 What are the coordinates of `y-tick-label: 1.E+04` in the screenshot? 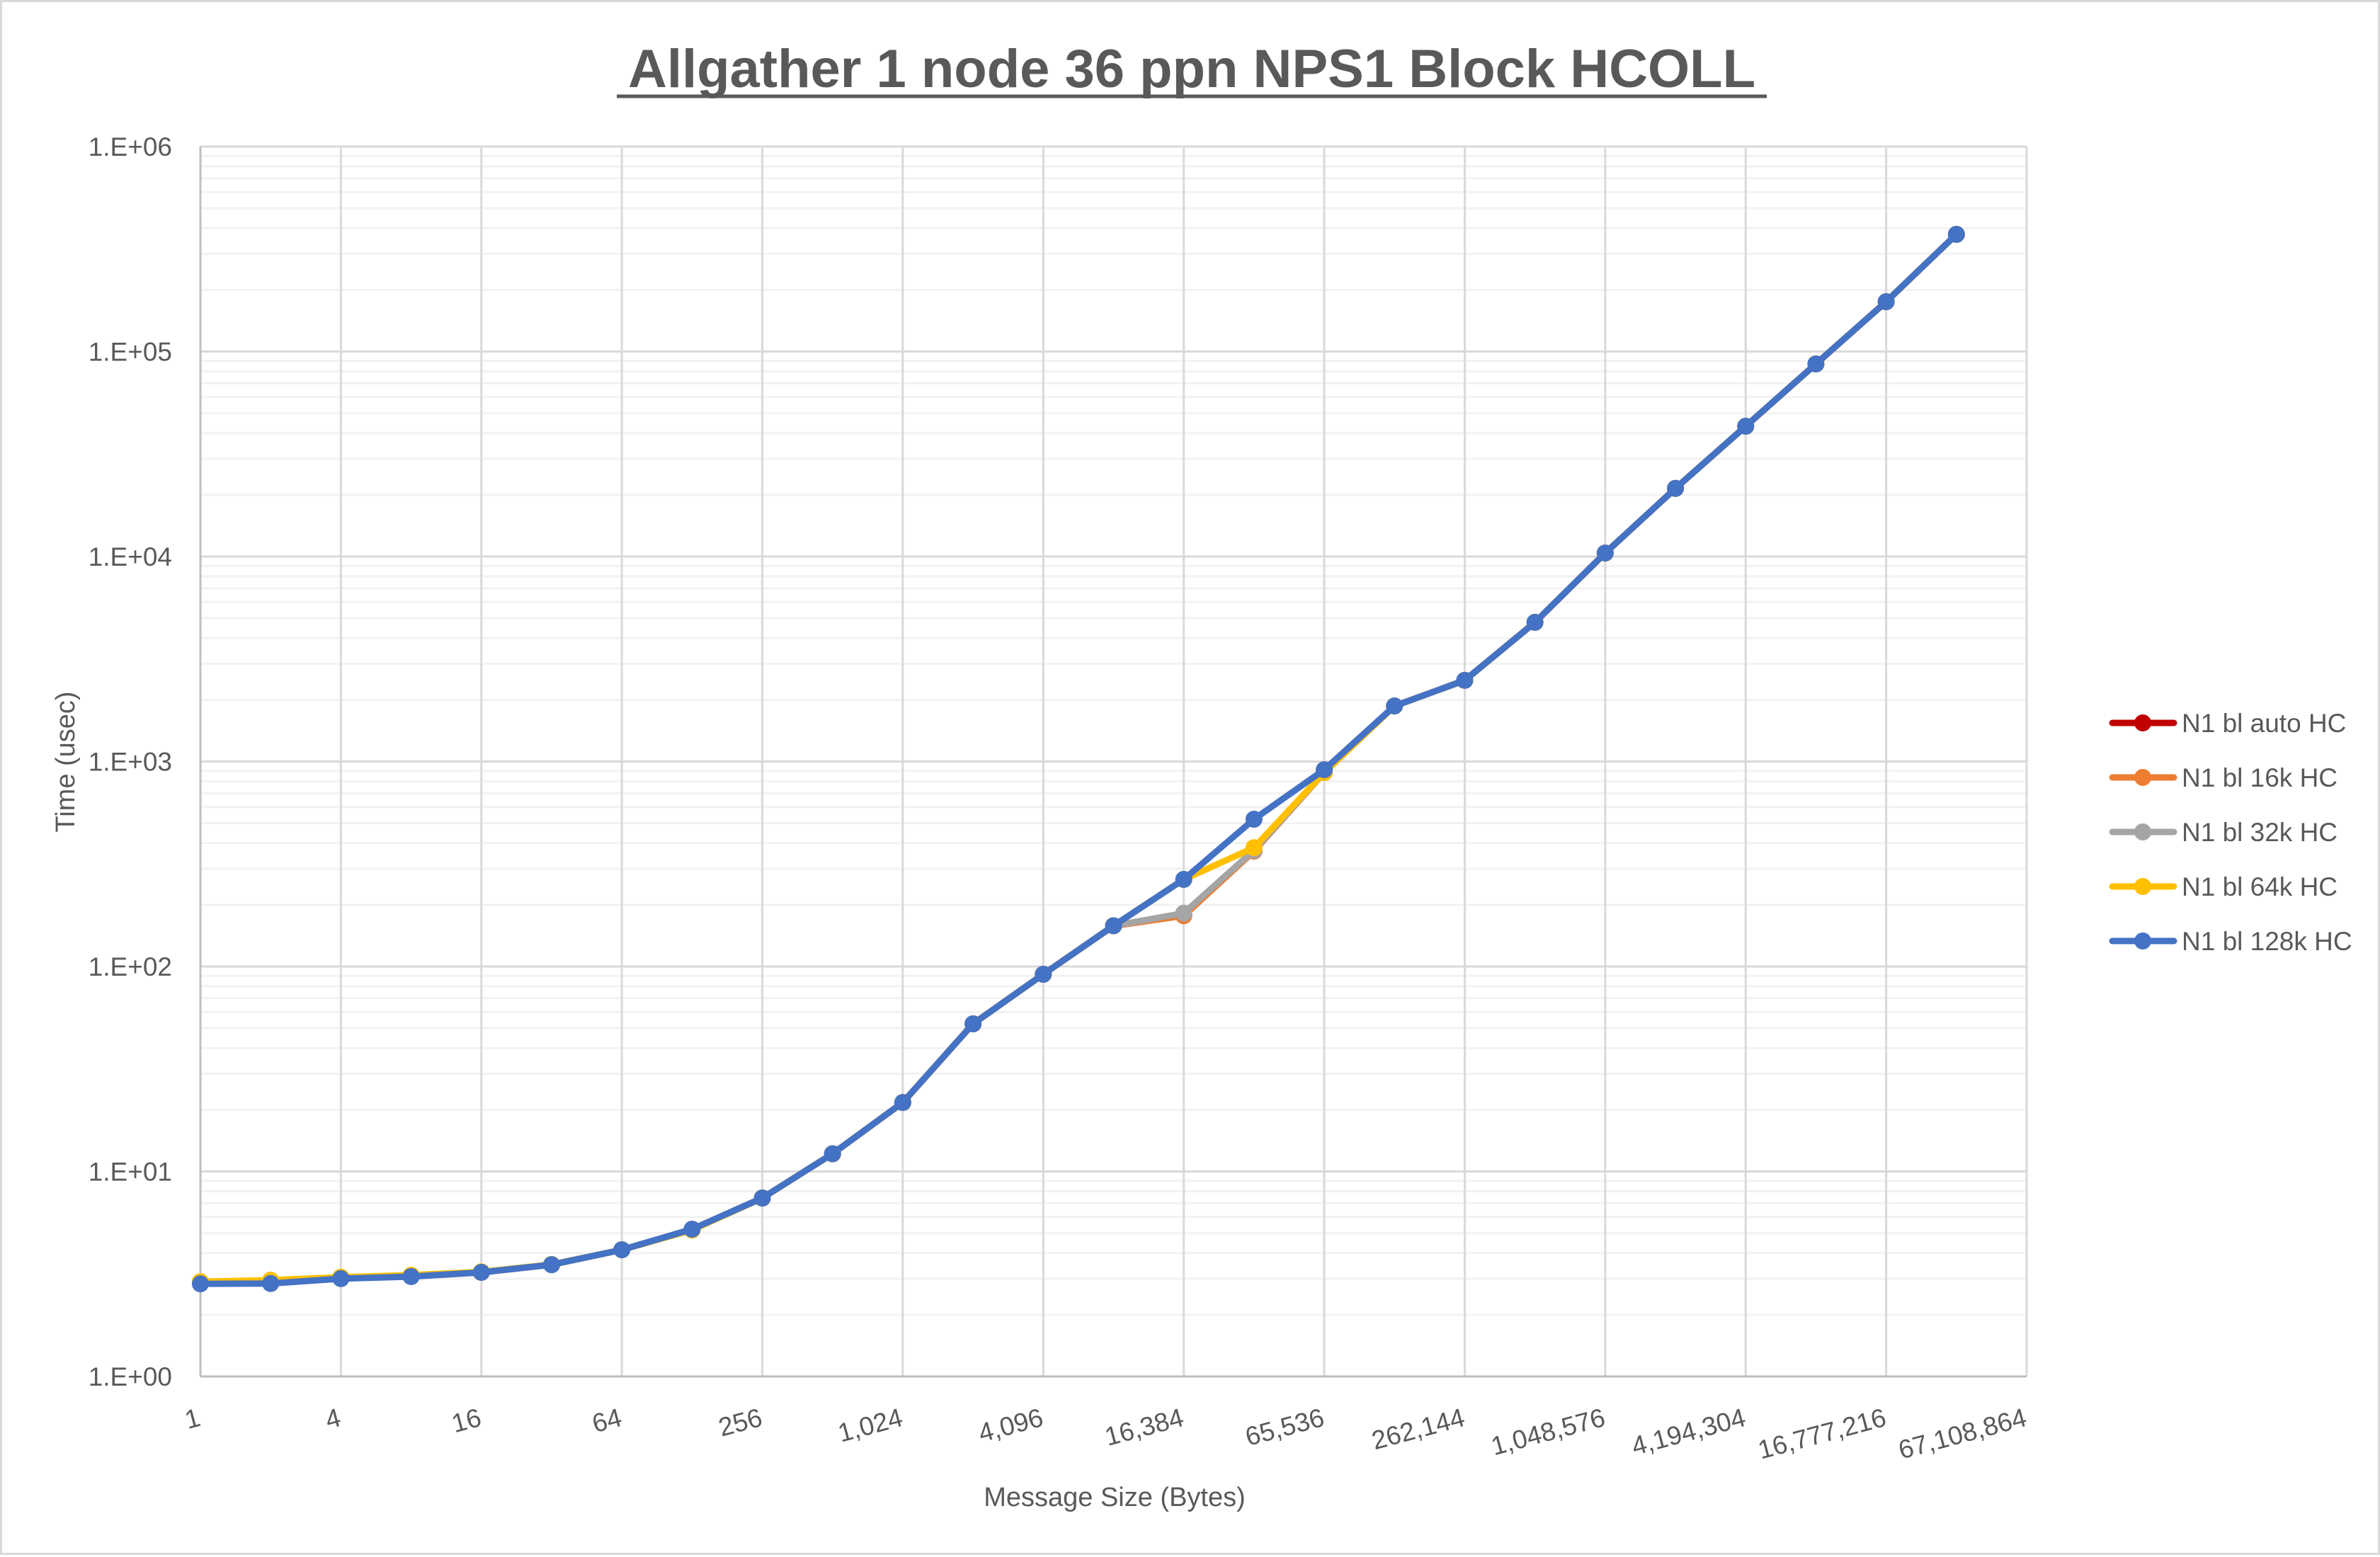 It's located at (130, 556).